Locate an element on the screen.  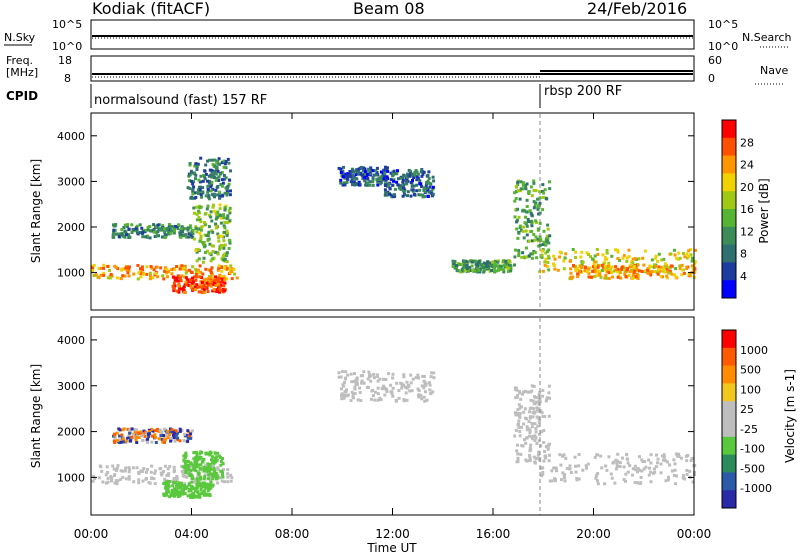
colorbar-tick-label: 500 is located at coordinates (750, 370).